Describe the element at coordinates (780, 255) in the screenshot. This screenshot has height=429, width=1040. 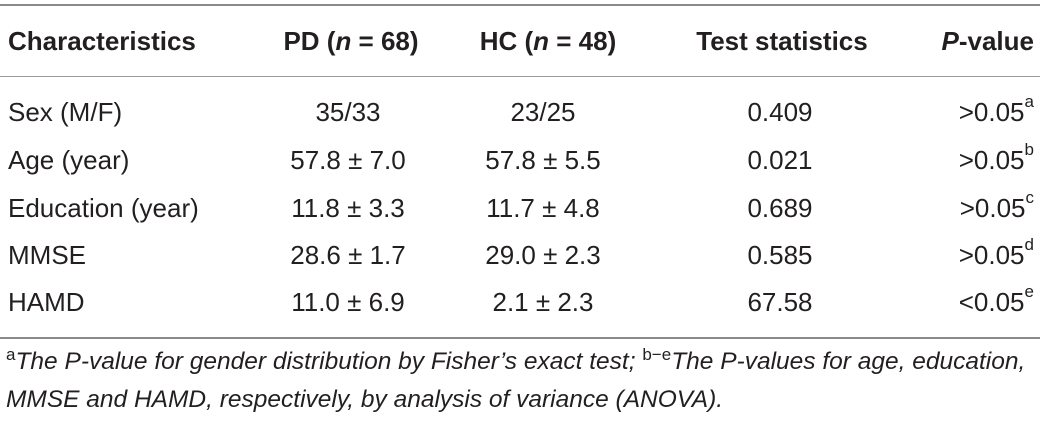
I see `row-test-value: 0.585` at that location.